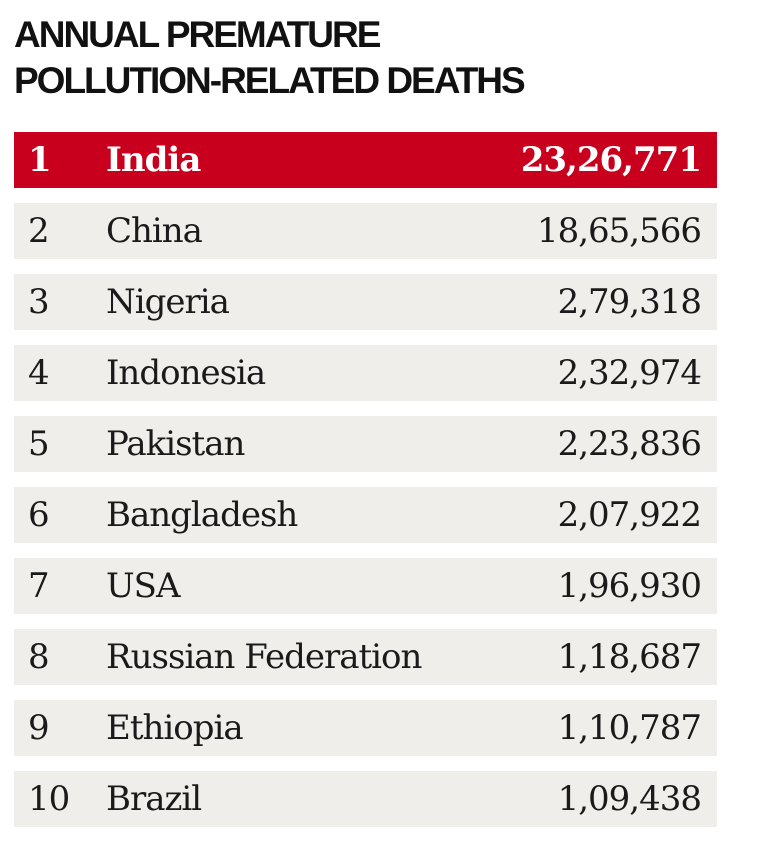 Image resolution: width=759 pixels, height=848 pixels. I want to click on country-cell: Ethiopia, so click(175, 728).